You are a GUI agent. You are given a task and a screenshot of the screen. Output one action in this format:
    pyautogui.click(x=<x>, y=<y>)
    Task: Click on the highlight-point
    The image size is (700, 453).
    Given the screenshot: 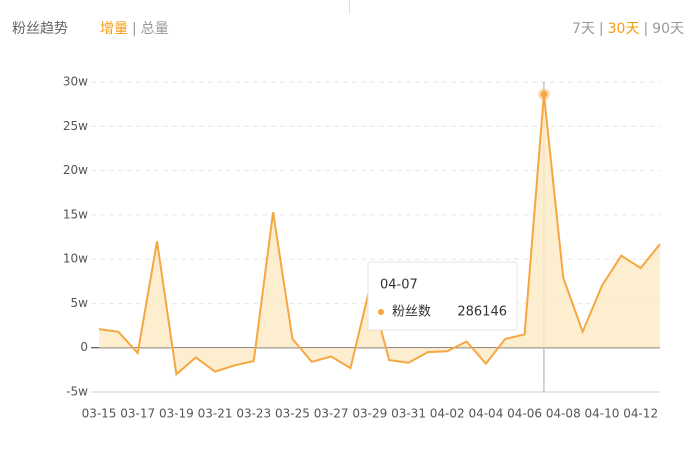 What is the action you would take?
    pyautogui.click(x=544, y=94)
    